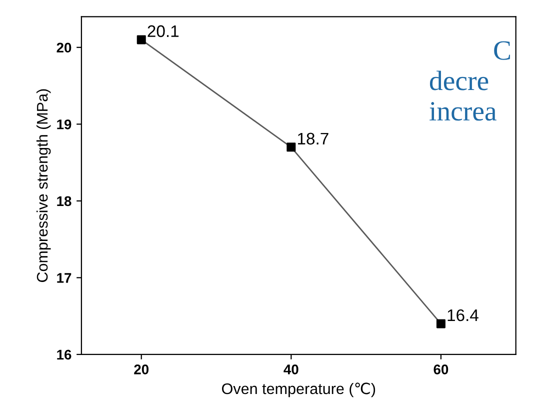 This screenshot has width=543, height=417. Describe the element at coordinates (141, 369) in the screenshot. I see `x-tick-label: 20` at that location.